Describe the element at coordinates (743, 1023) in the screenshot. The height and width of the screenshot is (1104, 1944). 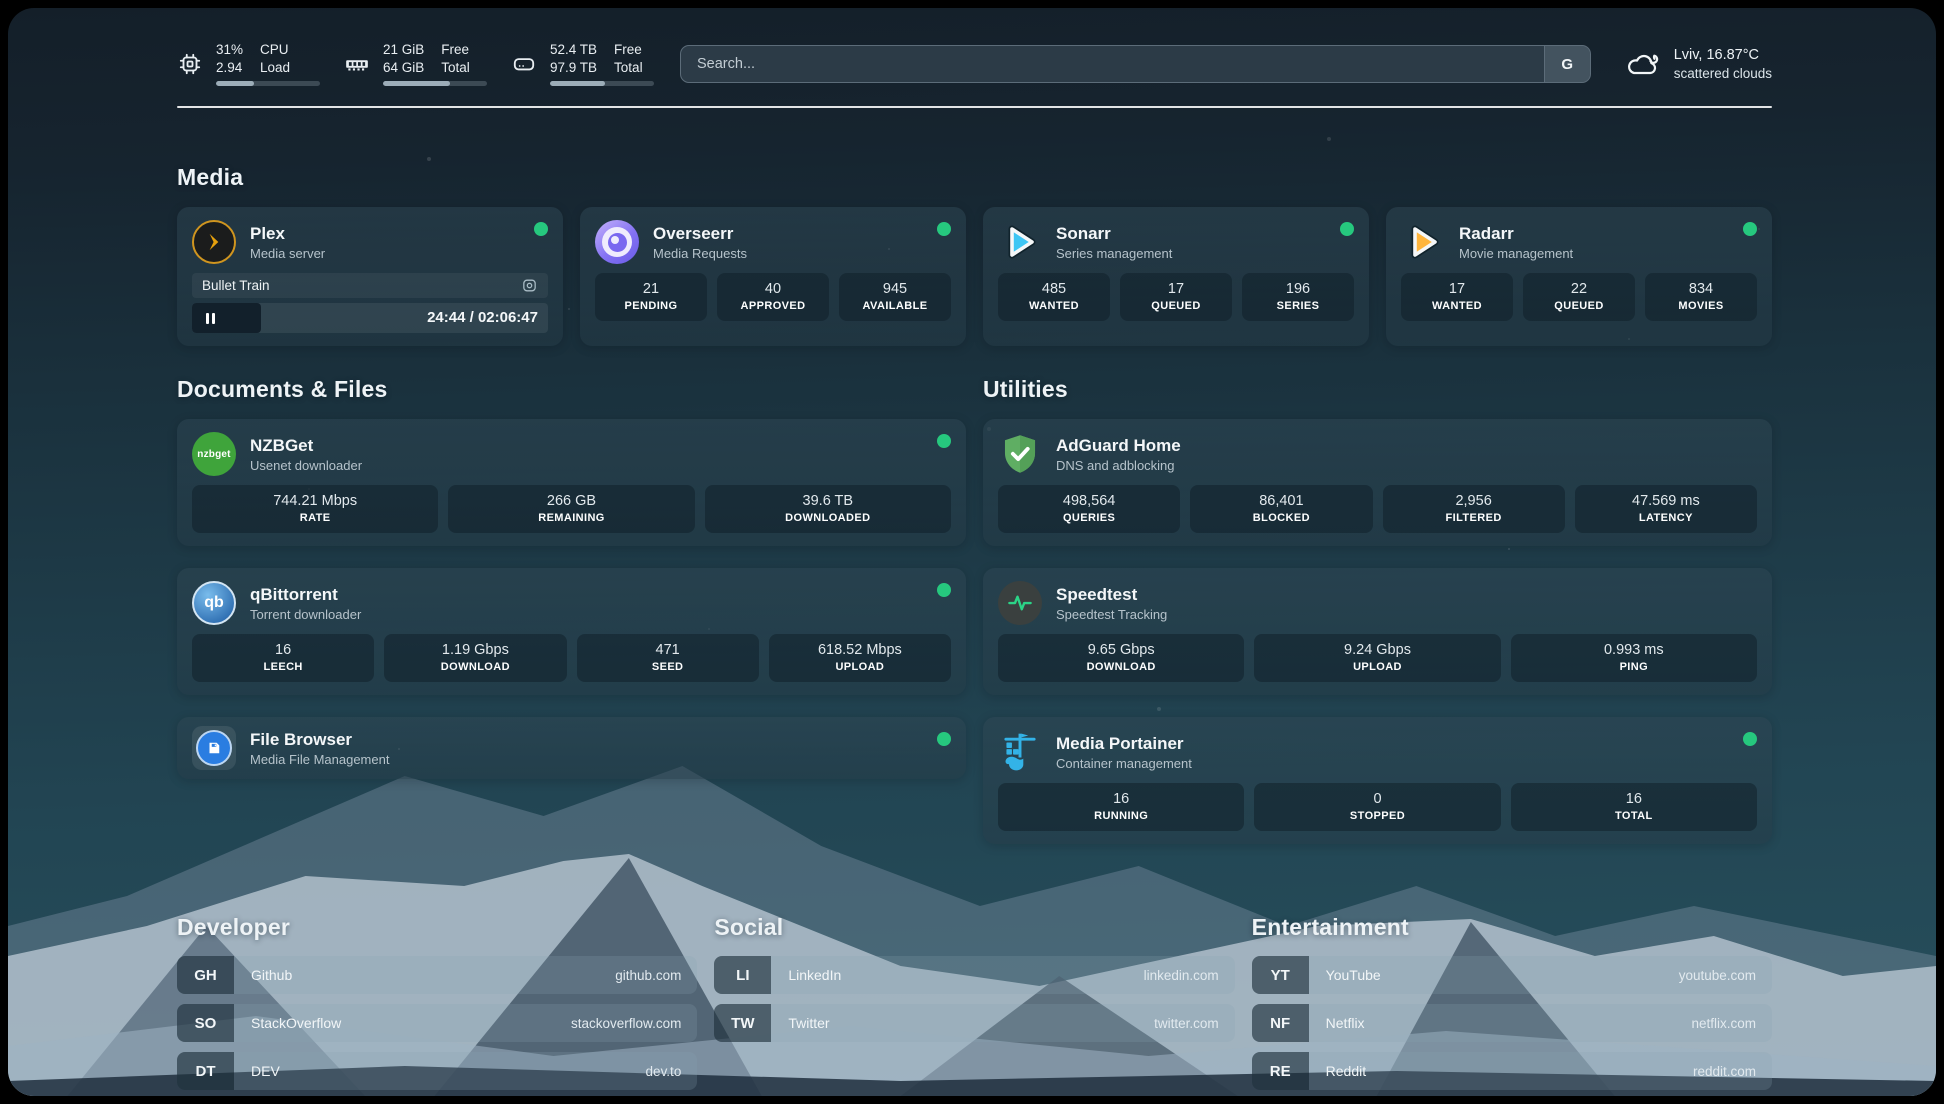
I see `bookmark-abbr: TW` at that location.